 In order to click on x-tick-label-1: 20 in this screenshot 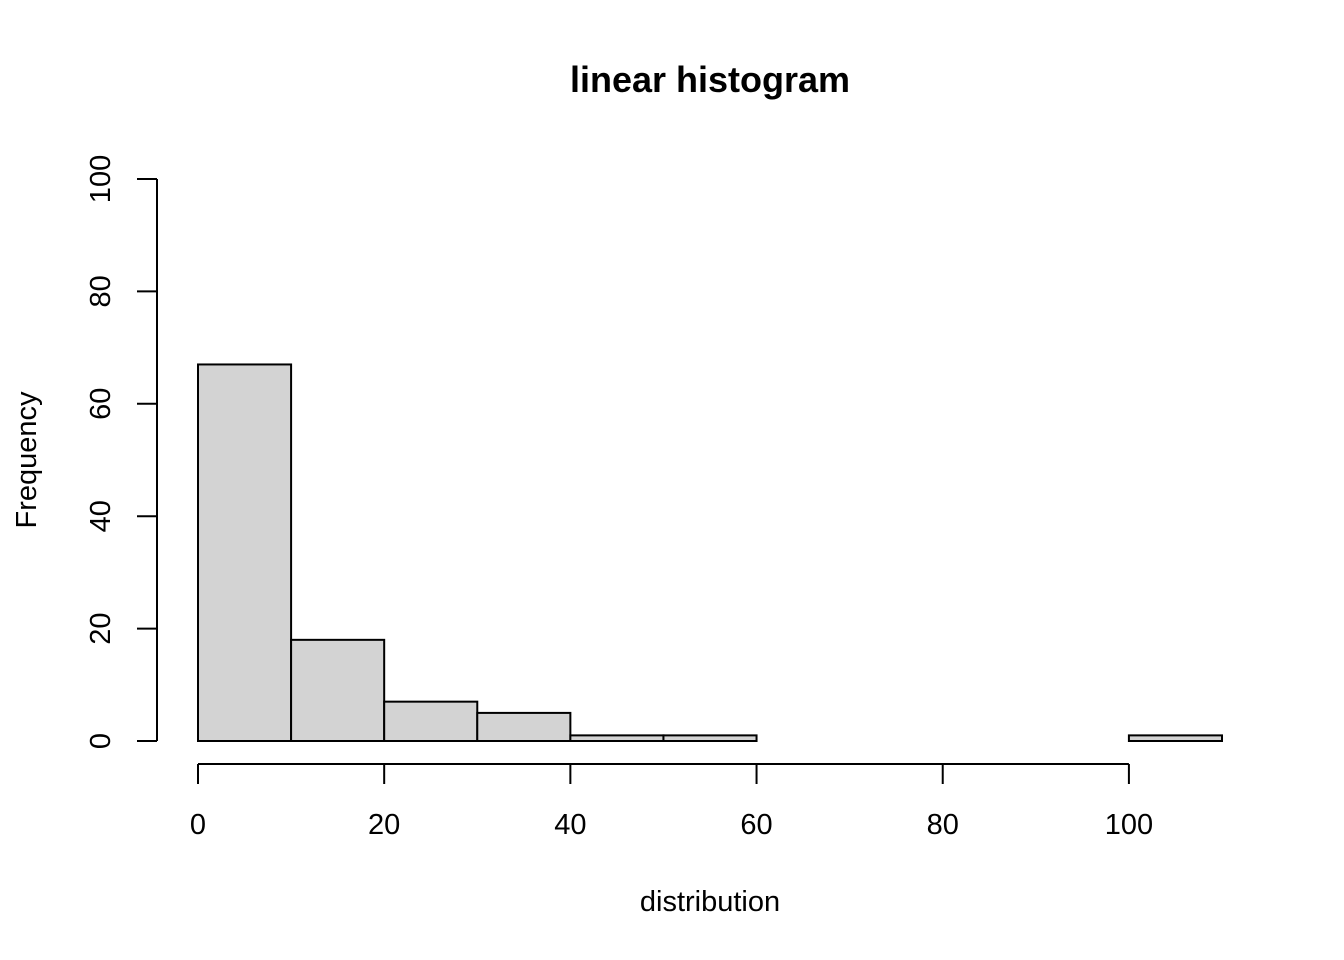, I will do `click(384, 825)`.